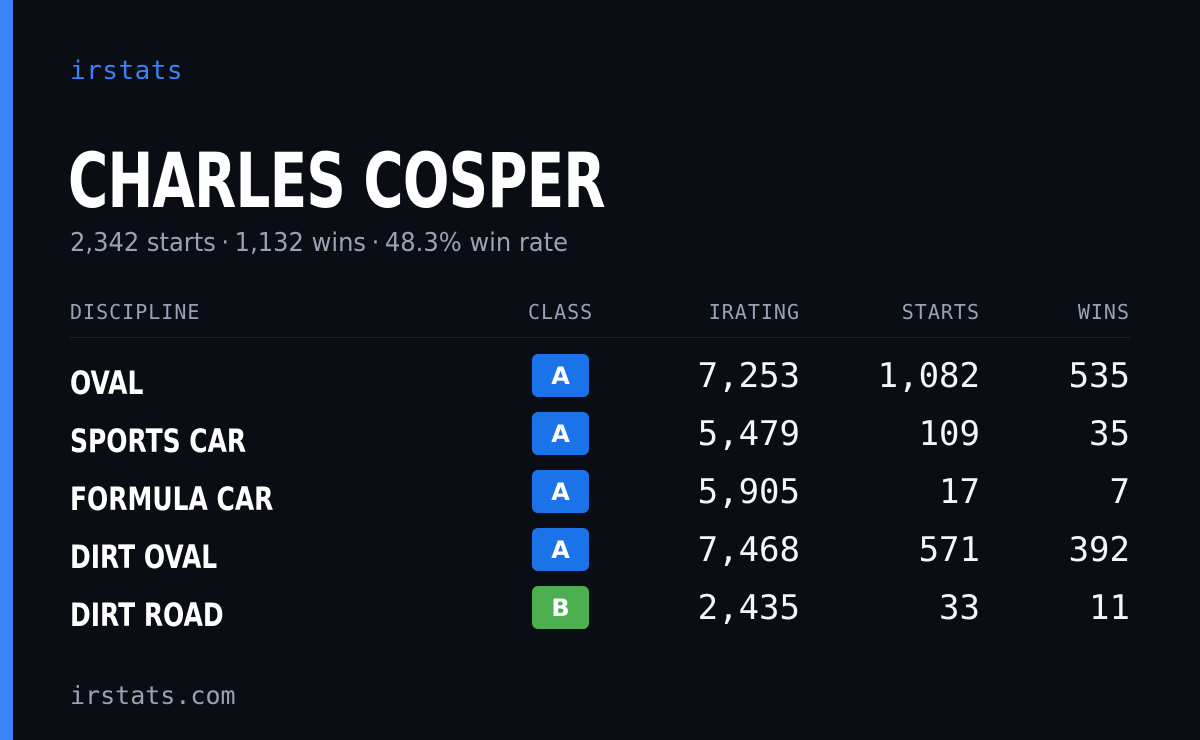 The width and height of the screenshot is (1200, 740). Describe the element at coordinates (1119, 492) in the screenshot. I see `wins-value: 7` at that location.